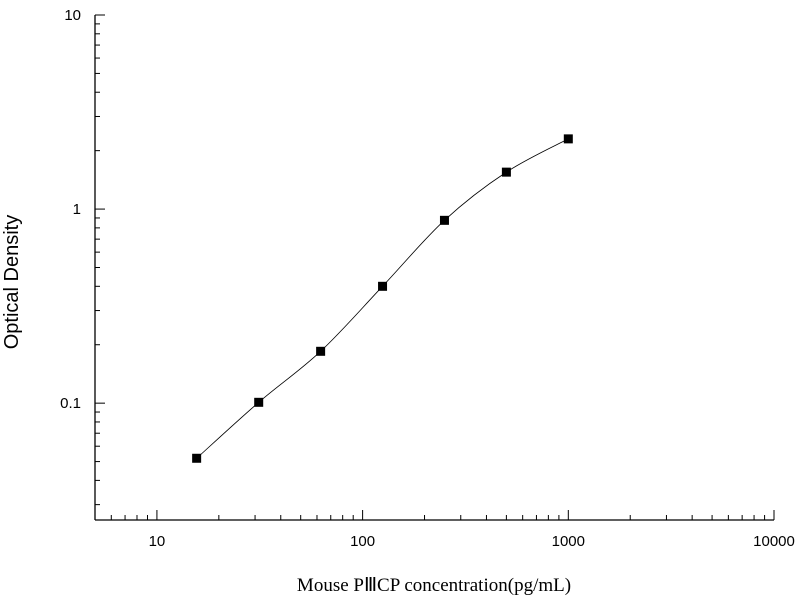  Describe the element at coordinates (157, 541) in the screenshot. I see `x-tick-label: 10` at that location.